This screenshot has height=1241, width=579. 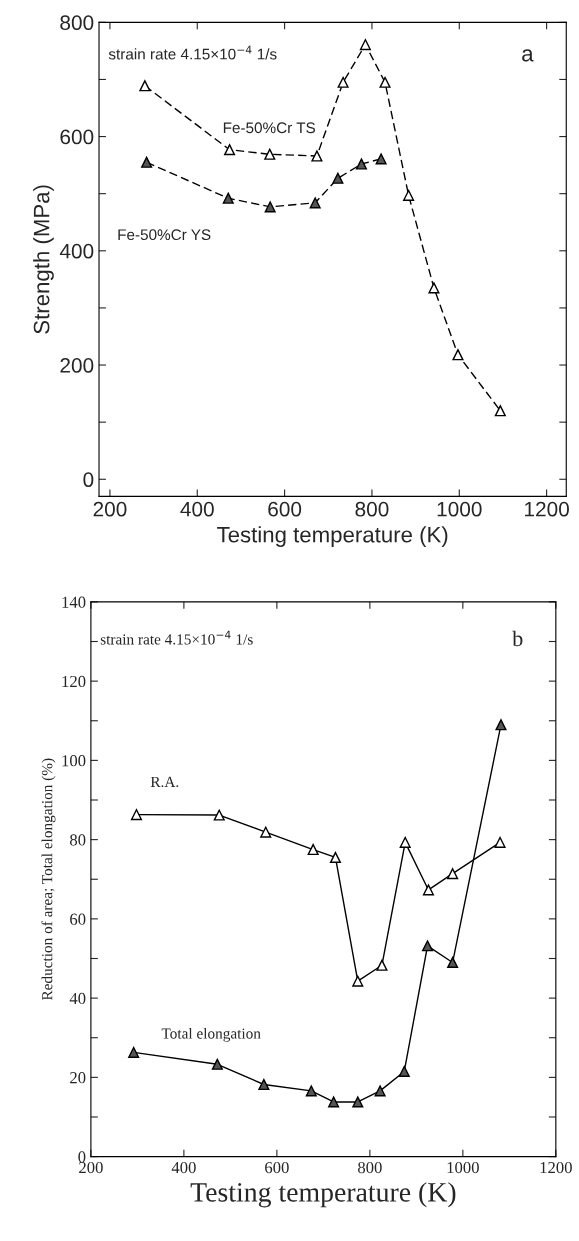 What do you see at coordinates (48, 879) in the screenshot?
I see `y-axis-title: Reduction of area; Total elongation (%)` at bounding box center [48, 879].